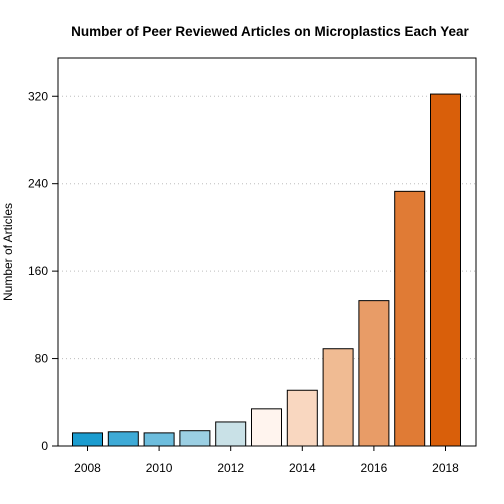 The width and height of the screenshot is (504, 504). I want to click on bar-2011, so click(195, 438).